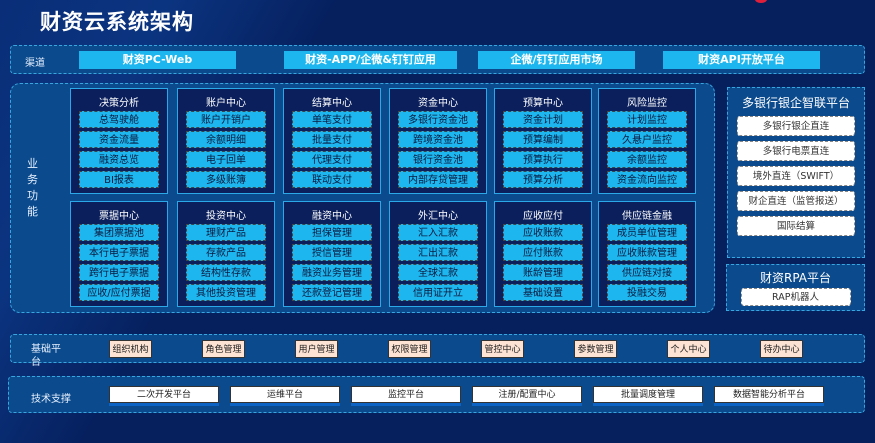  What do you see at coordinates (226, 119) in the screenshot?
I see `module-item: 账户开销户` at bounding box center [226, 119].